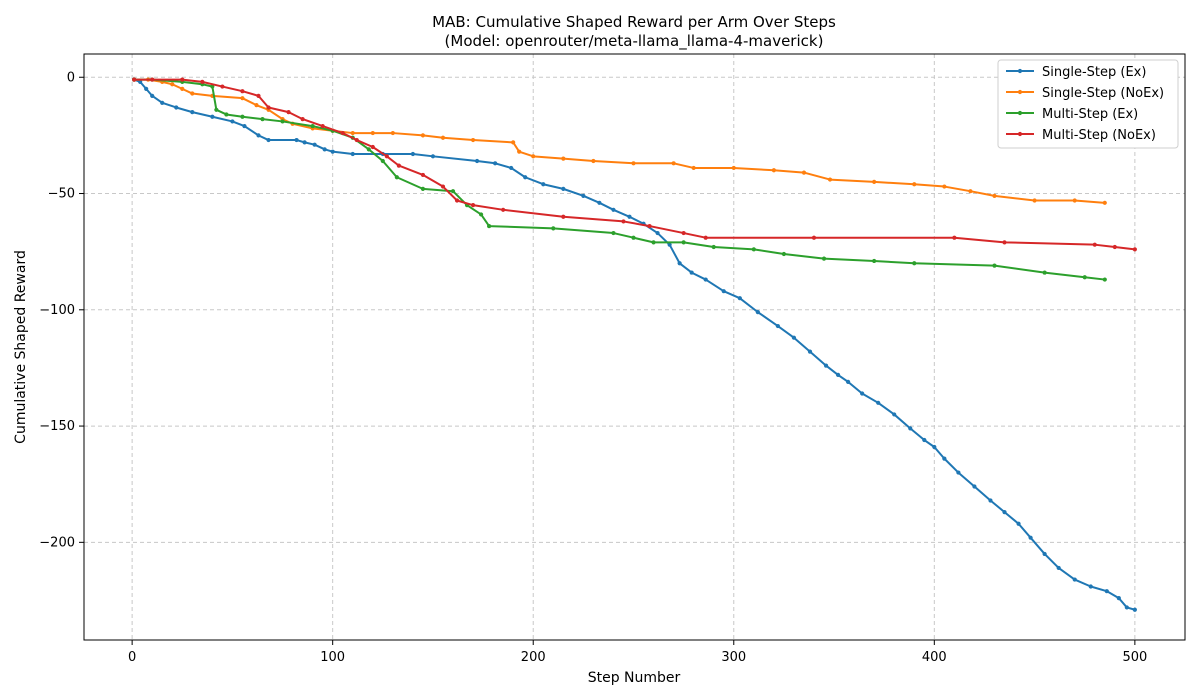  What do you see at coordinates (71, 77) in the screenshot?
I see `y-tick-label: 0` at bounding box center [71, 77].